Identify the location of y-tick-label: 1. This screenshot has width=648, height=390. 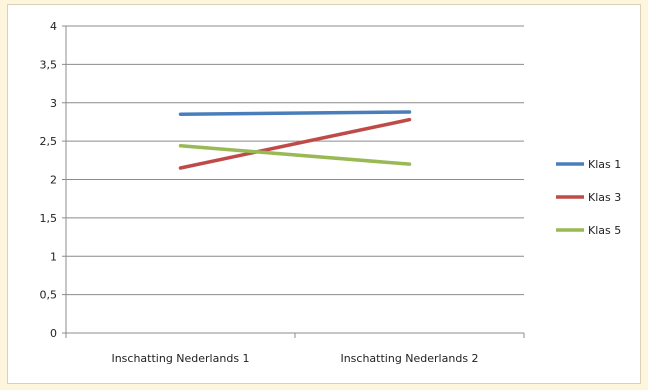
(53, 256).